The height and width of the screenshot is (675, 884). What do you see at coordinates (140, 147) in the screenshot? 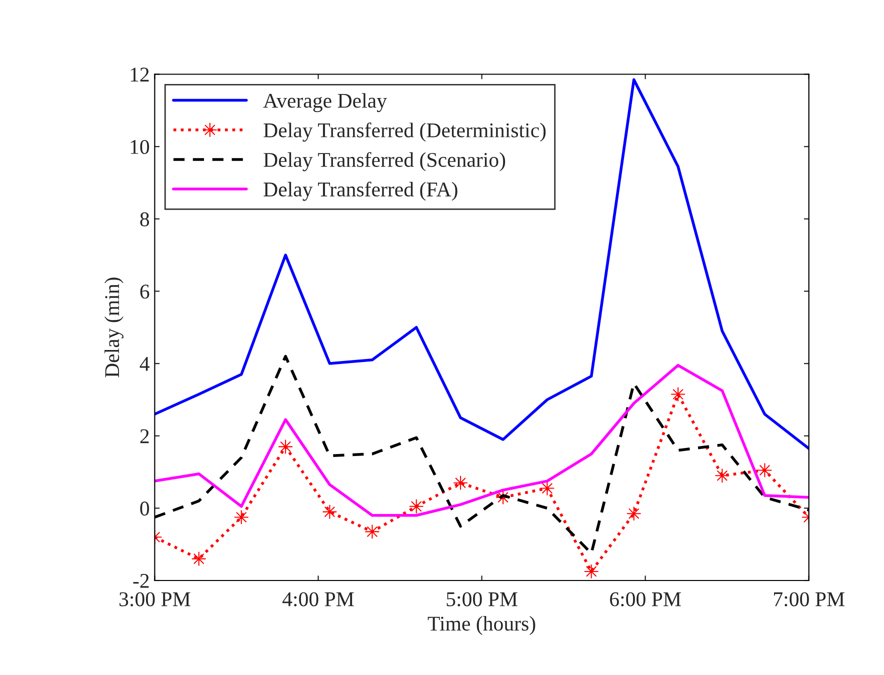
I see `y-tick-label: 10` at bounding box center [140, 147].